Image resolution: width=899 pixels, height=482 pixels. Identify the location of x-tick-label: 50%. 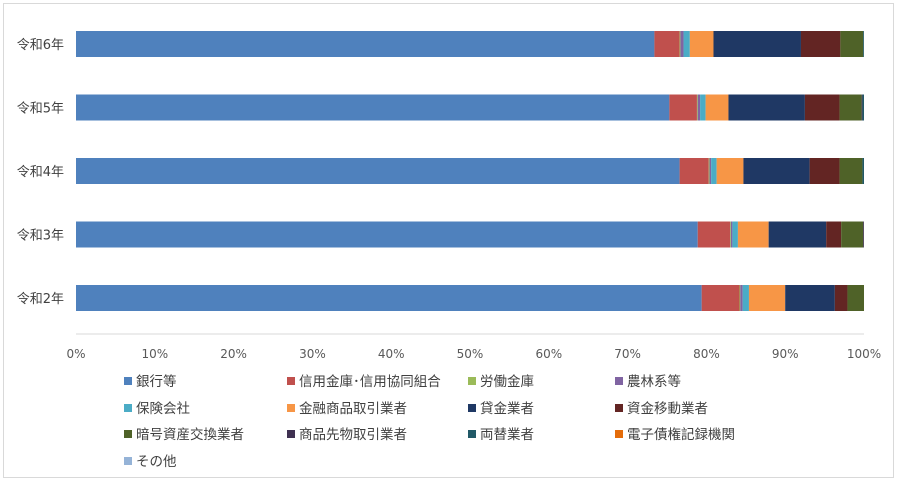
(470, 354).